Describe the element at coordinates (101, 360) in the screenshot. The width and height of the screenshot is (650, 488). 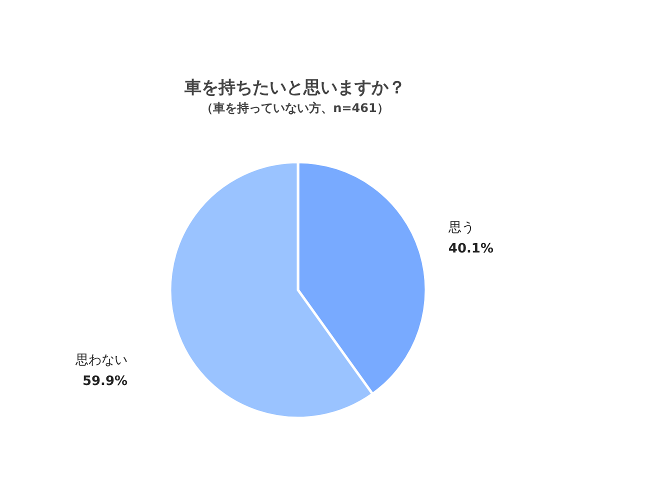
I see `slice-label: 思わない` at that location.